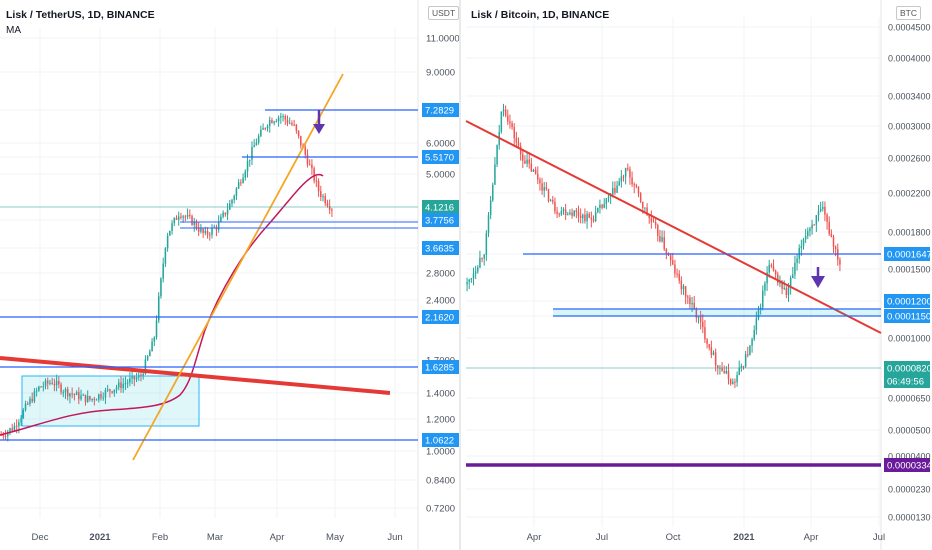  Describe the element at coordinates (439, 158) in the screenshot. I see `level-price-label: 5.5170` at that location.